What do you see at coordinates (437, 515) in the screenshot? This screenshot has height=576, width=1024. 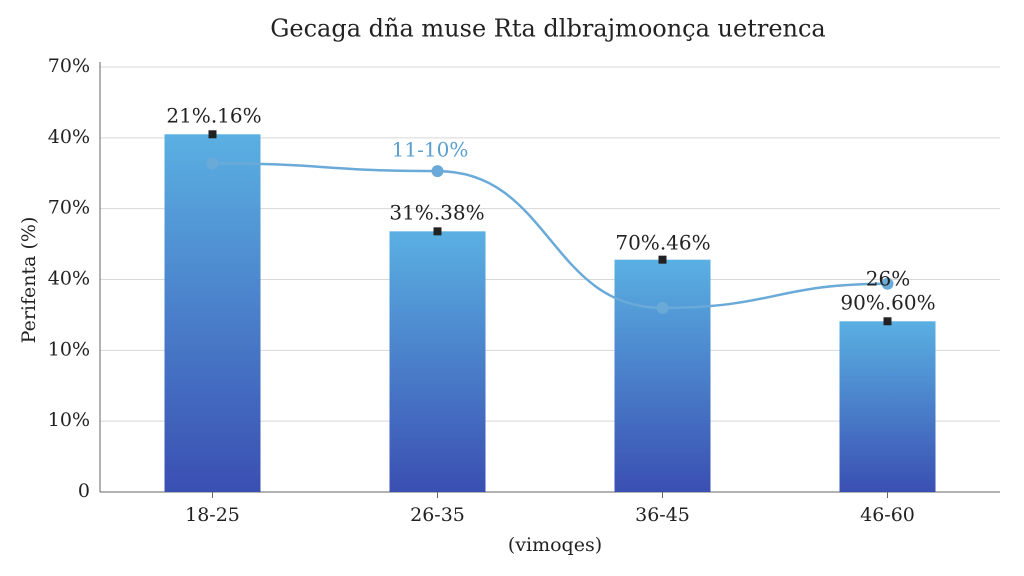 I see `x-tick-label: 26-35` at bounding box center [437, 515].